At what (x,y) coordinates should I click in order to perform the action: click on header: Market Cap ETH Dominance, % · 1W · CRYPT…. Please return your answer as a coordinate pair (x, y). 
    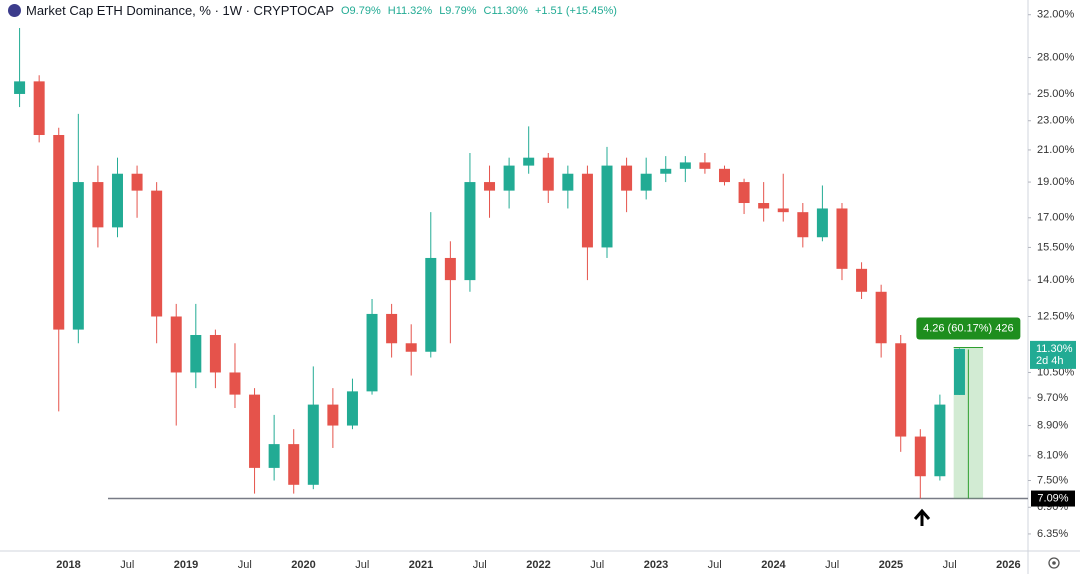
    Looking at the image, I should click on (312, 10).